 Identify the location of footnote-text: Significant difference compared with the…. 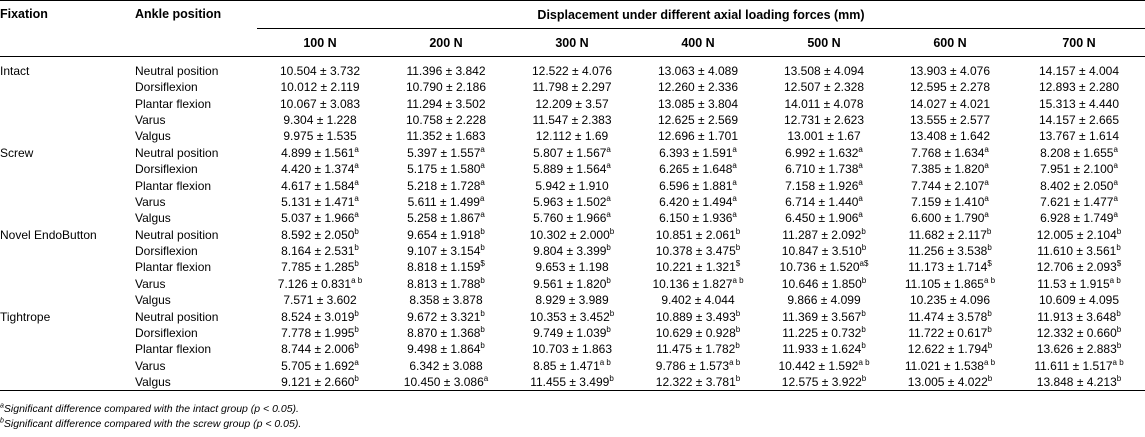
(152, 424).